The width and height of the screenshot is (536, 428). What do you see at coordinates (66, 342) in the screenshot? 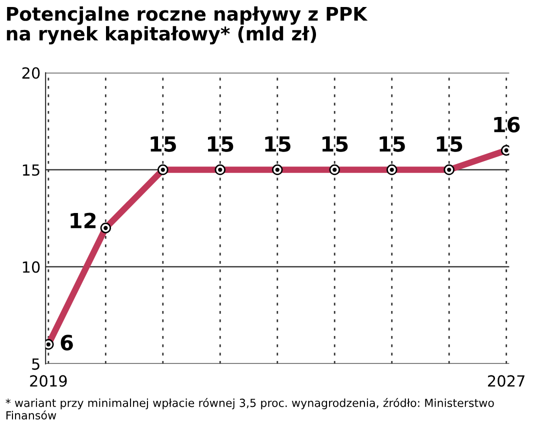
I see `data-label: 6` at bounding box center [66, 342].